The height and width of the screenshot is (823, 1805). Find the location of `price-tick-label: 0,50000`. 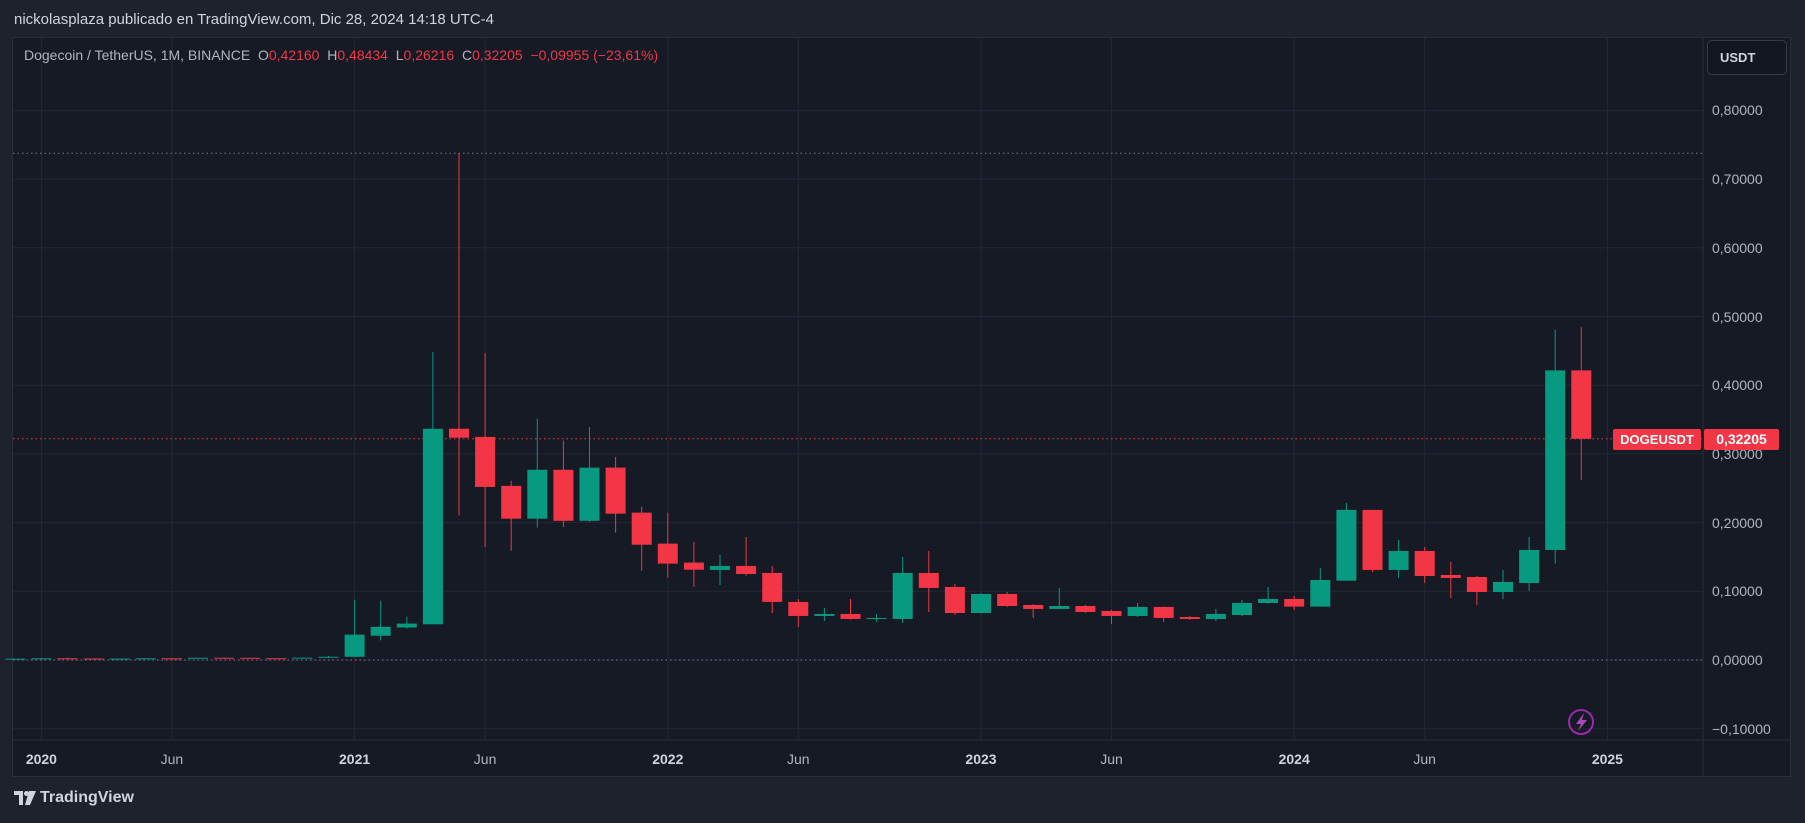

price-tick-label: 0,50000 is located at coordinates (1737, 316).